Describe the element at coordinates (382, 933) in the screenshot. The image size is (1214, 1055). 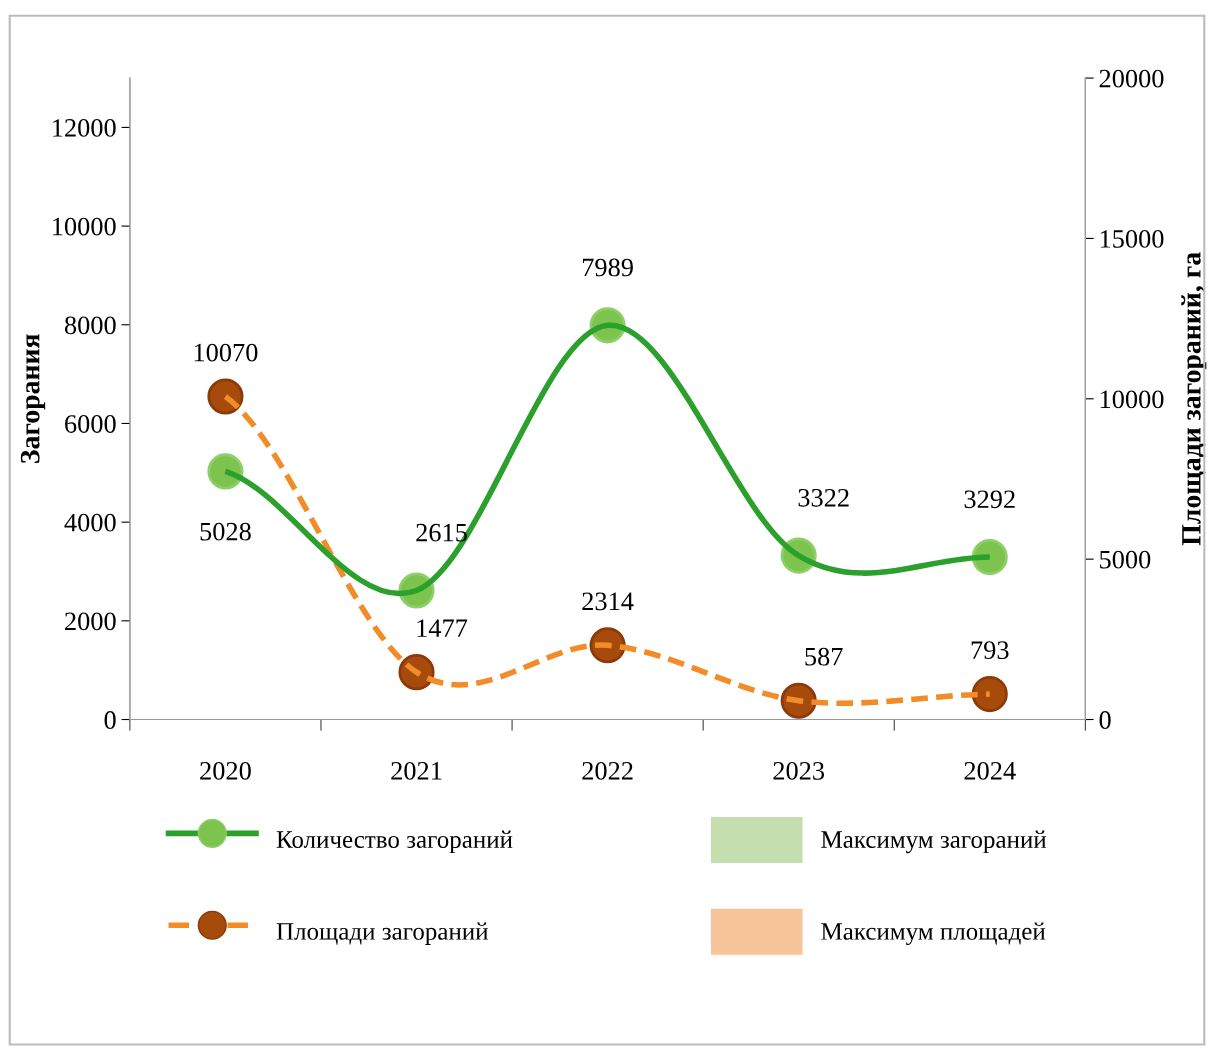
I see `legend-label: Площади загораний` at that location.